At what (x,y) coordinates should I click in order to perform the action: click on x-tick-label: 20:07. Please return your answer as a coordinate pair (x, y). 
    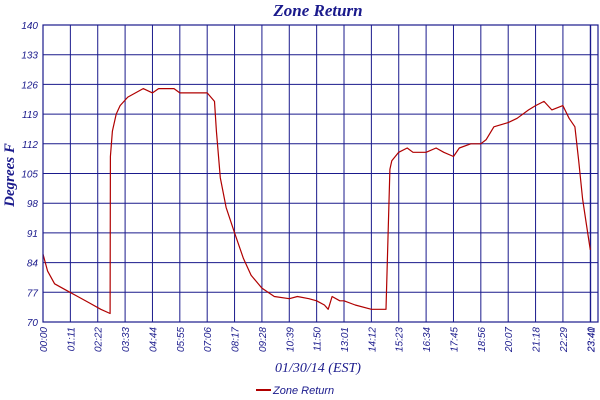
    Looking at the image, I should click on (509, 340).